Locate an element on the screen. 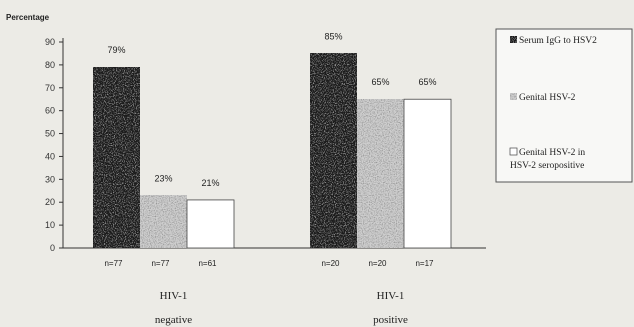 The height and width of the screenshot is (327, 634). y-tick-label: 10 is located at coordinates (50, 225).